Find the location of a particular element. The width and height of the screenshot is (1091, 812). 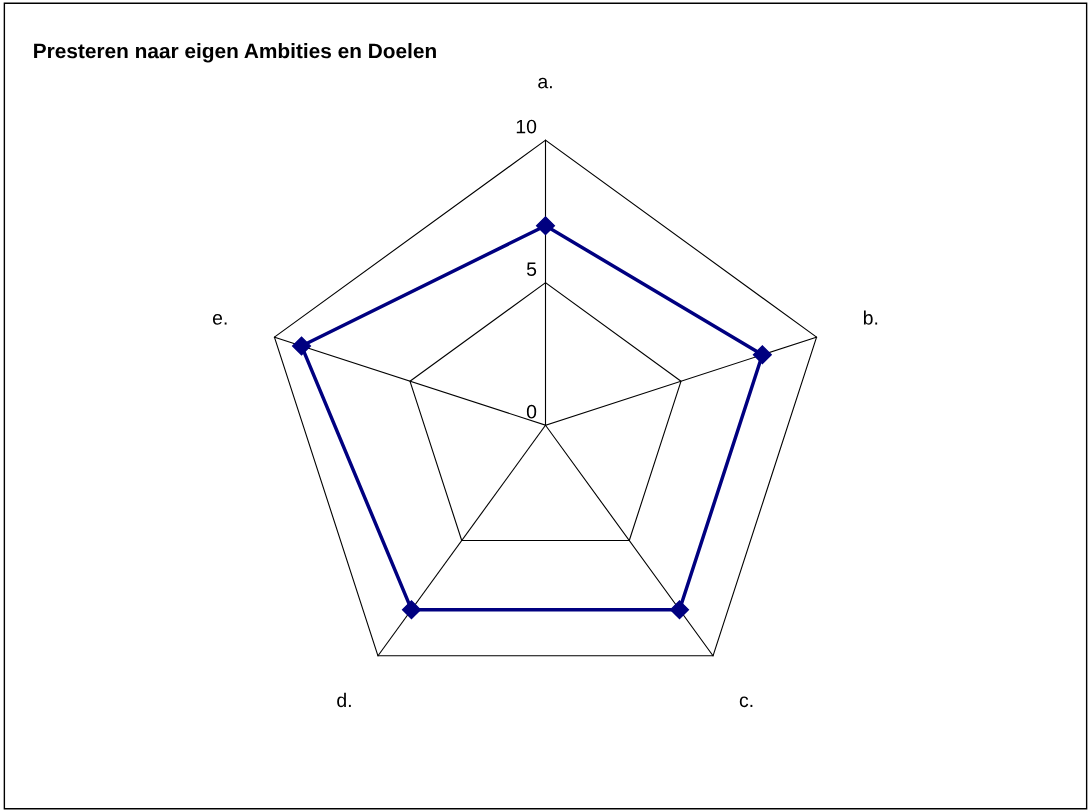

spoke-label: b. is located at coordinates (870, 317).